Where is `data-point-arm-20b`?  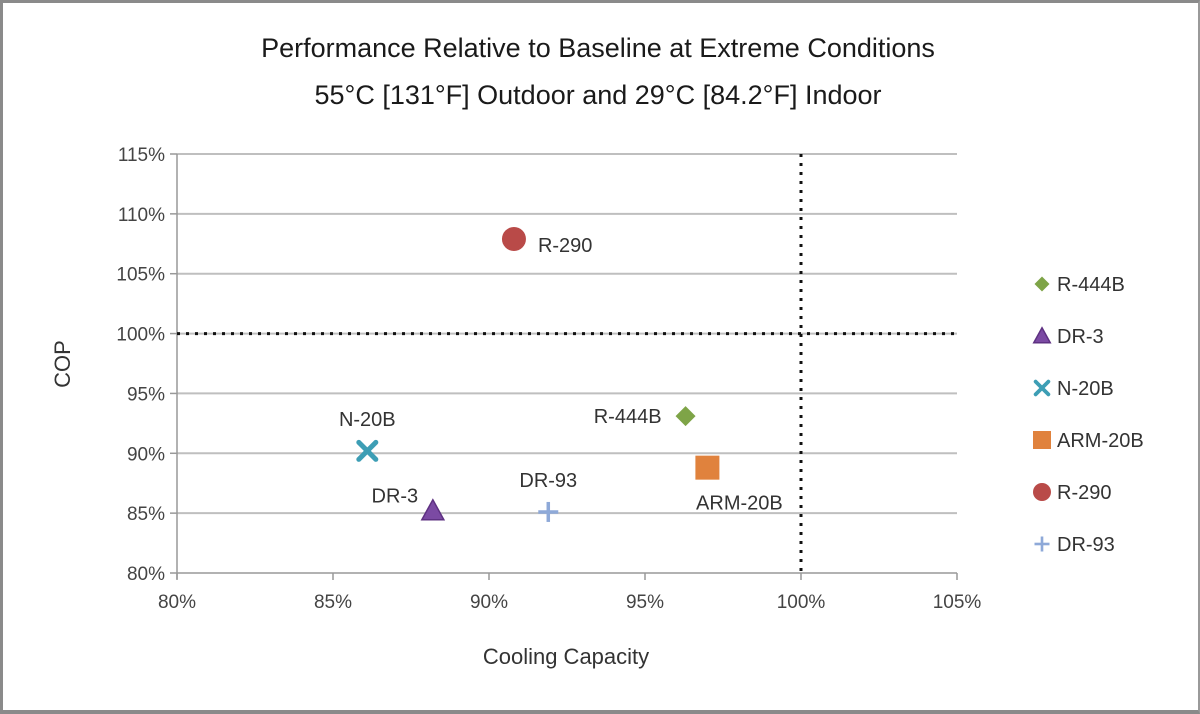
data-point-arm-20b is located at coordinates (707, 467).